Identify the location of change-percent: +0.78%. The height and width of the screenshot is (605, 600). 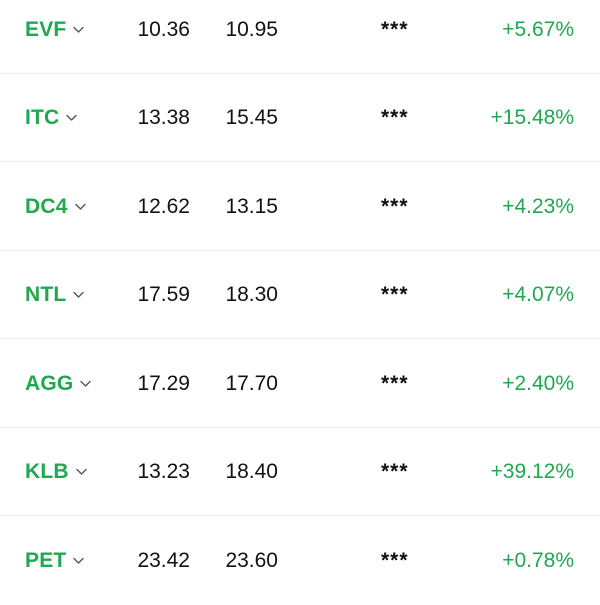
(538, 560).